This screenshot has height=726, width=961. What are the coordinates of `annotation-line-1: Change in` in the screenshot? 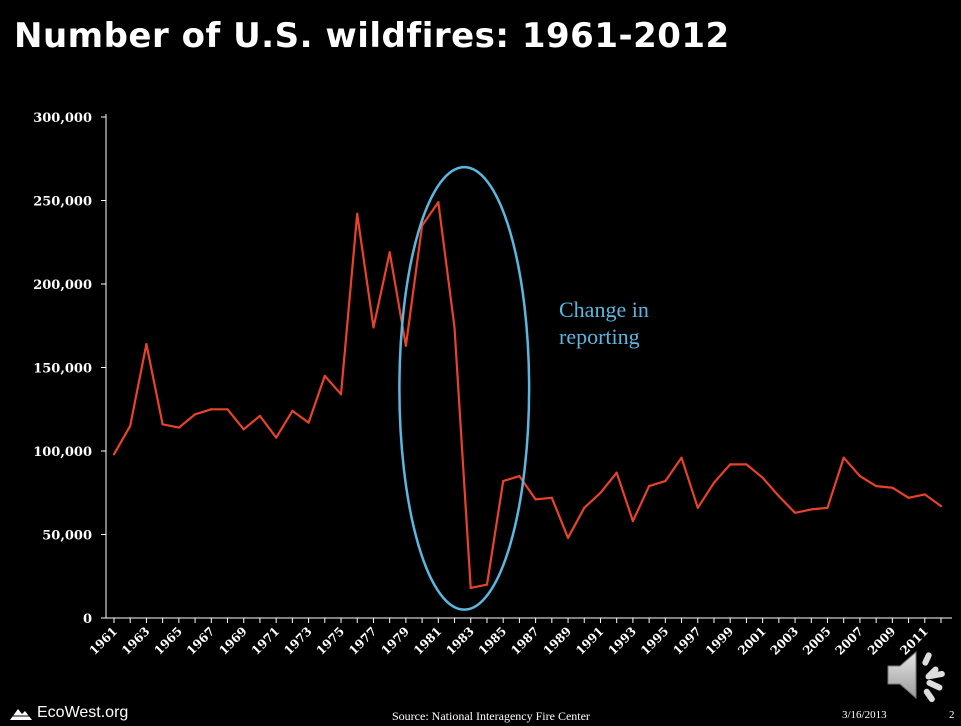 It's located at (604, 309).